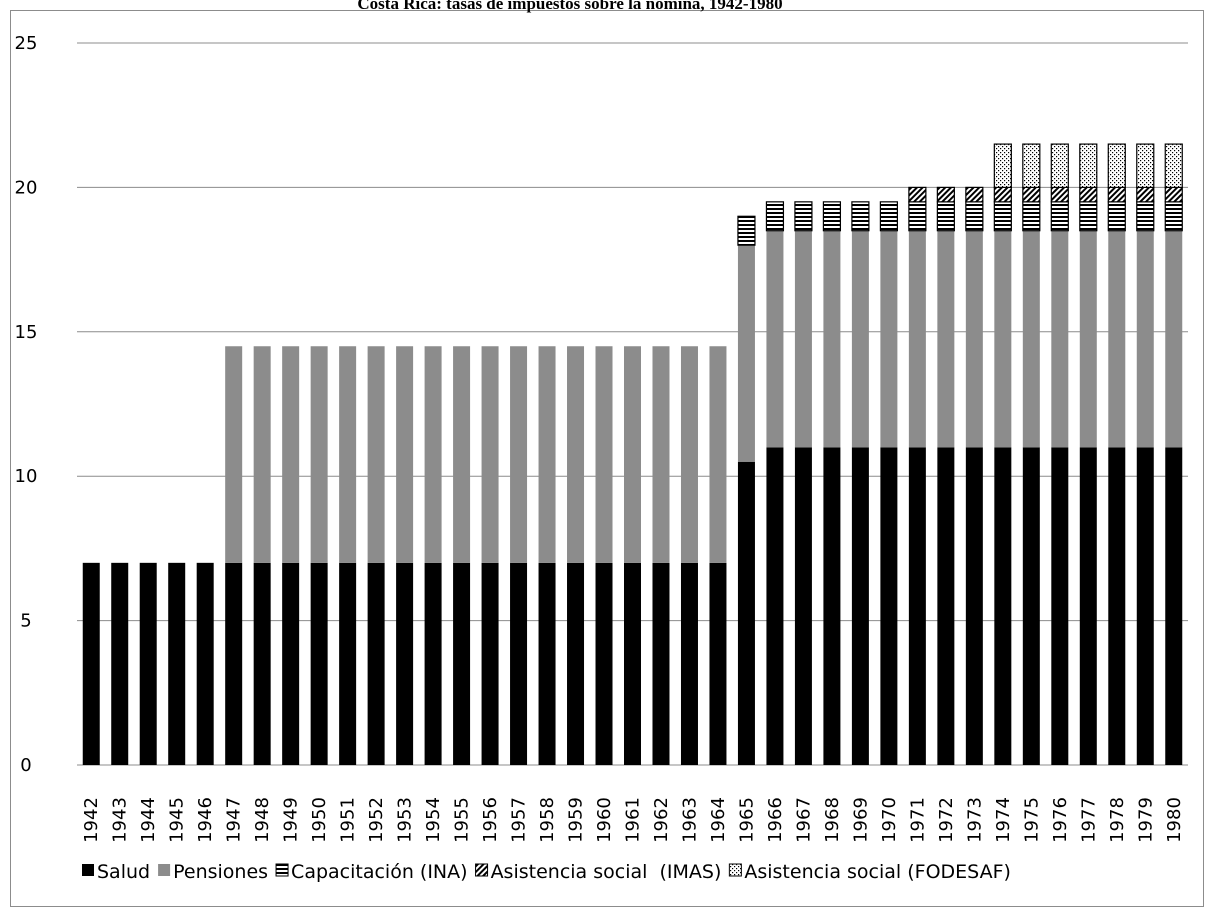 This screenshot has width=1206, height=909. What do you see at coordinates (661, 820) in the screenshot?
I see `x-tick-label: 1962` at bounding box center [661, 820].